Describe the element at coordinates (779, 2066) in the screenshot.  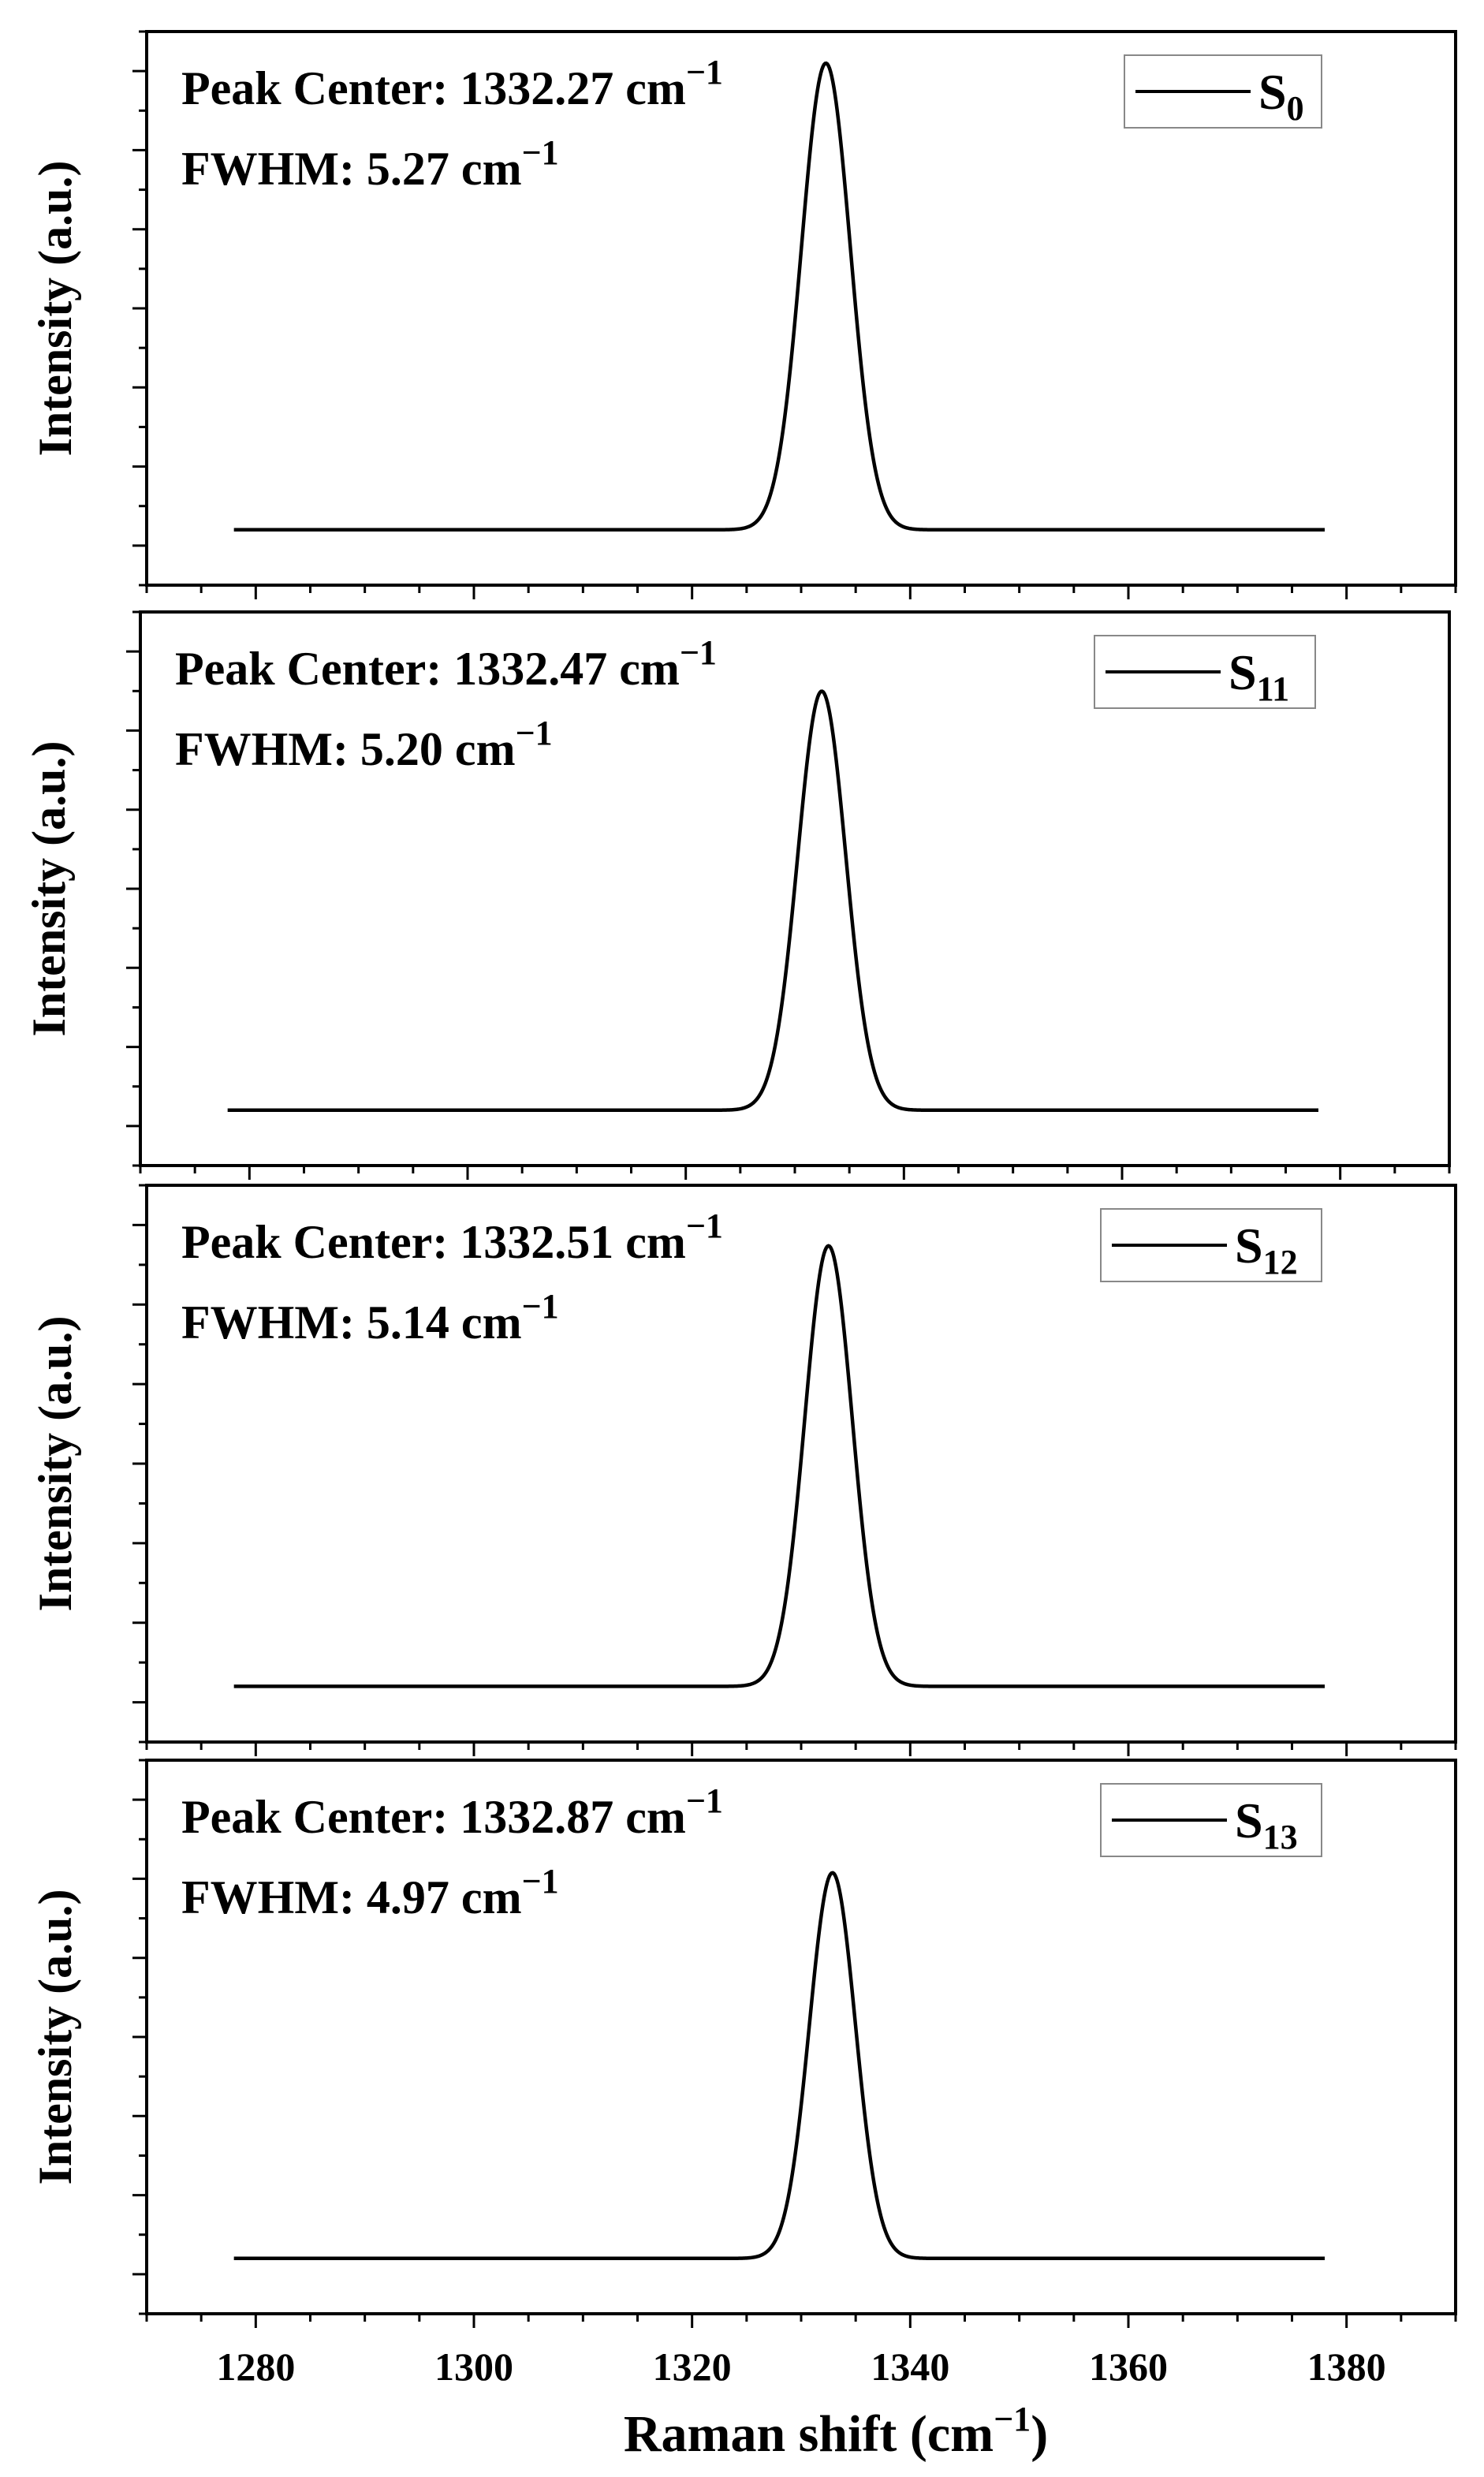
I see `spectrum-line-S13` at that location.